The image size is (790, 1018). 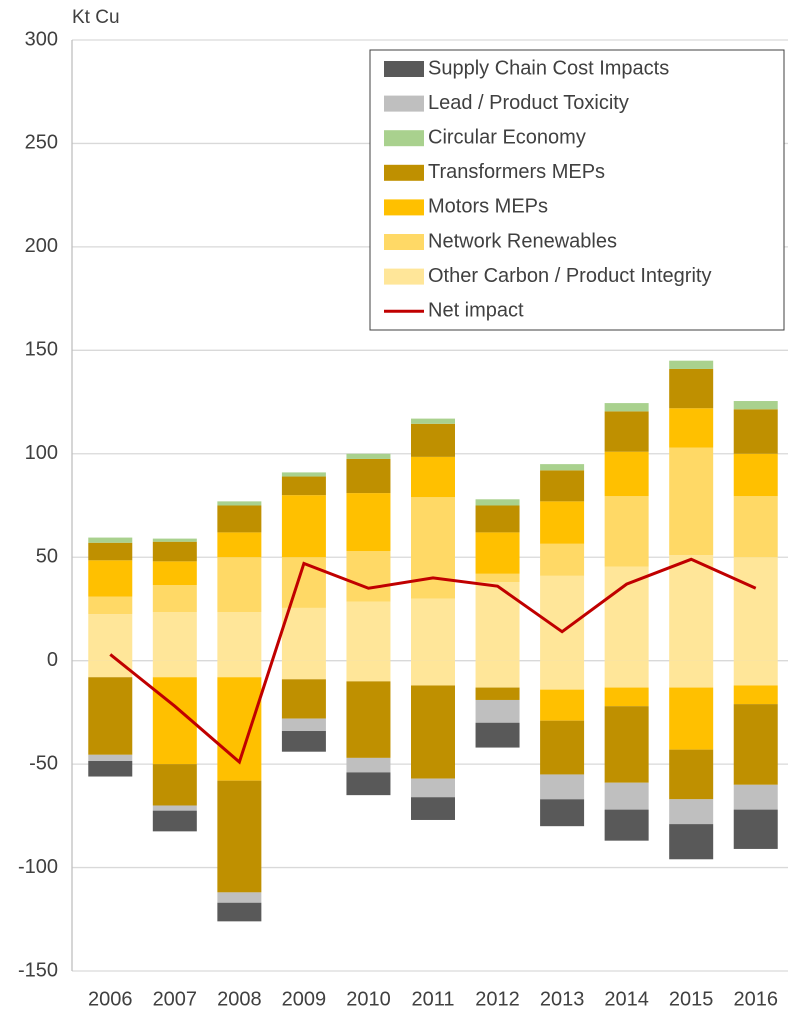 I want to click on y-tick-label: 300, so click(x=41, y=39).